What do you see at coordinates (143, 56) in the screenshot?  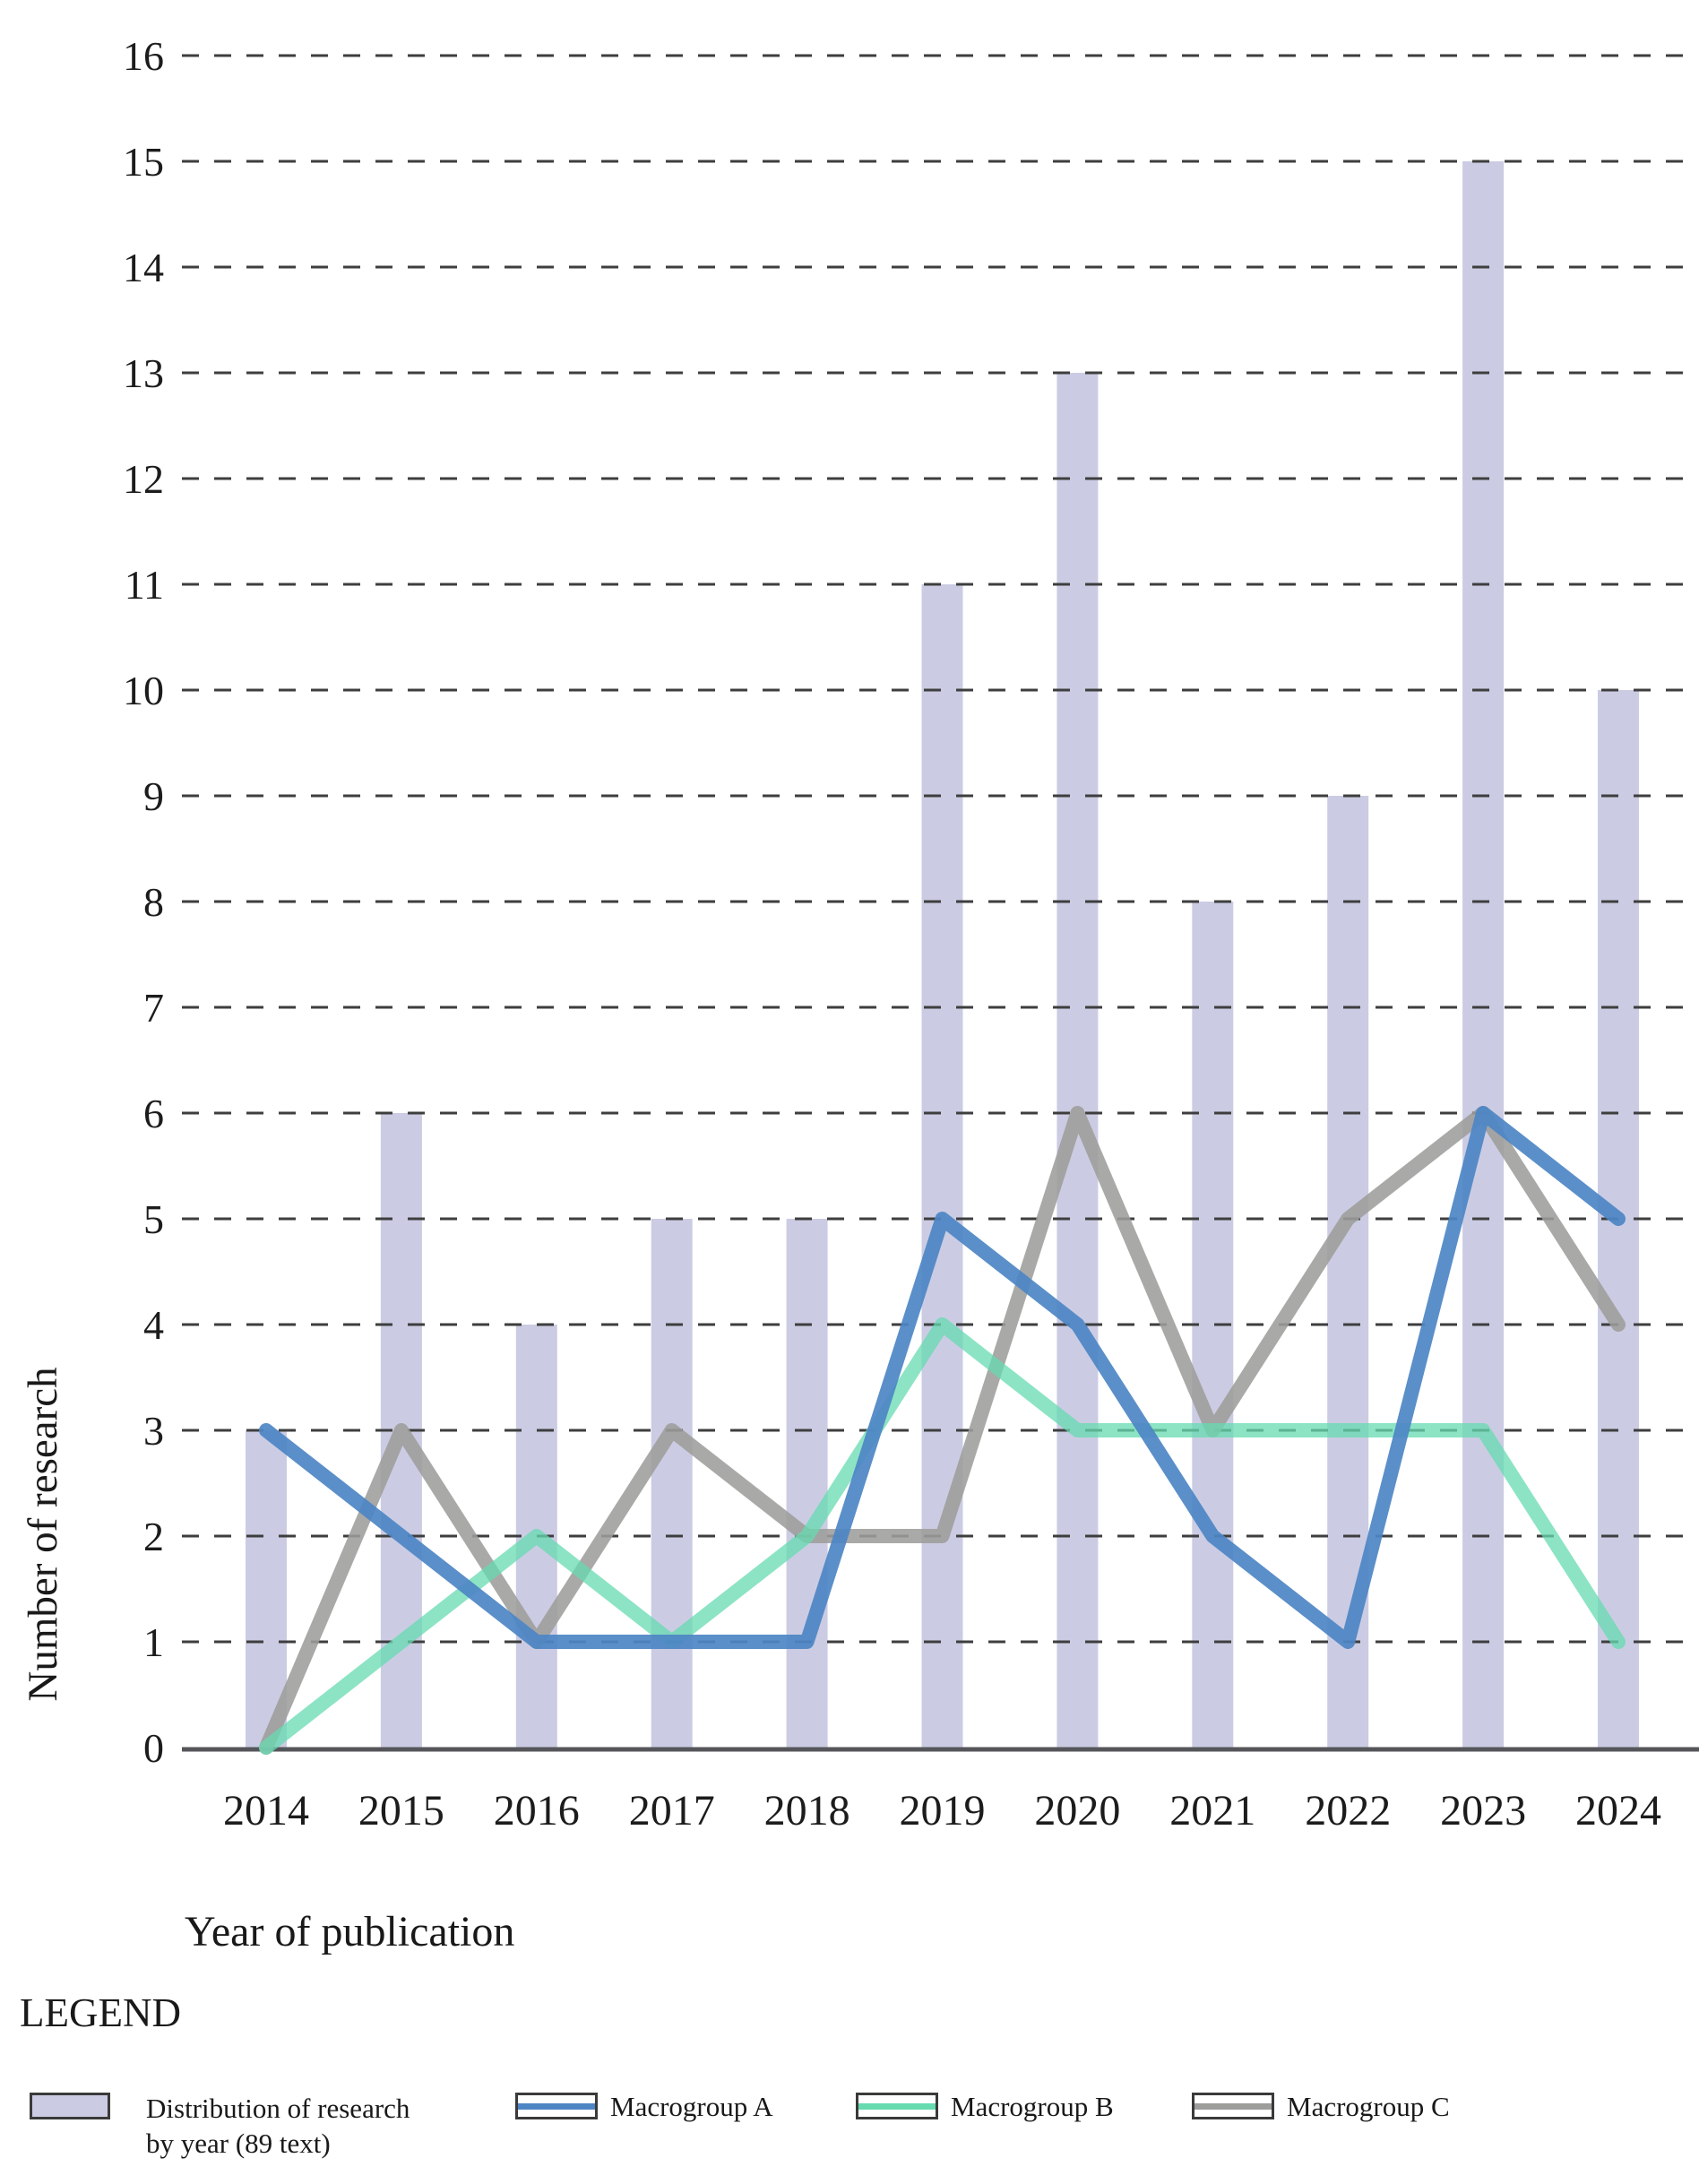 I see `y-tick-16: 16` at bounding box center [143, 56].